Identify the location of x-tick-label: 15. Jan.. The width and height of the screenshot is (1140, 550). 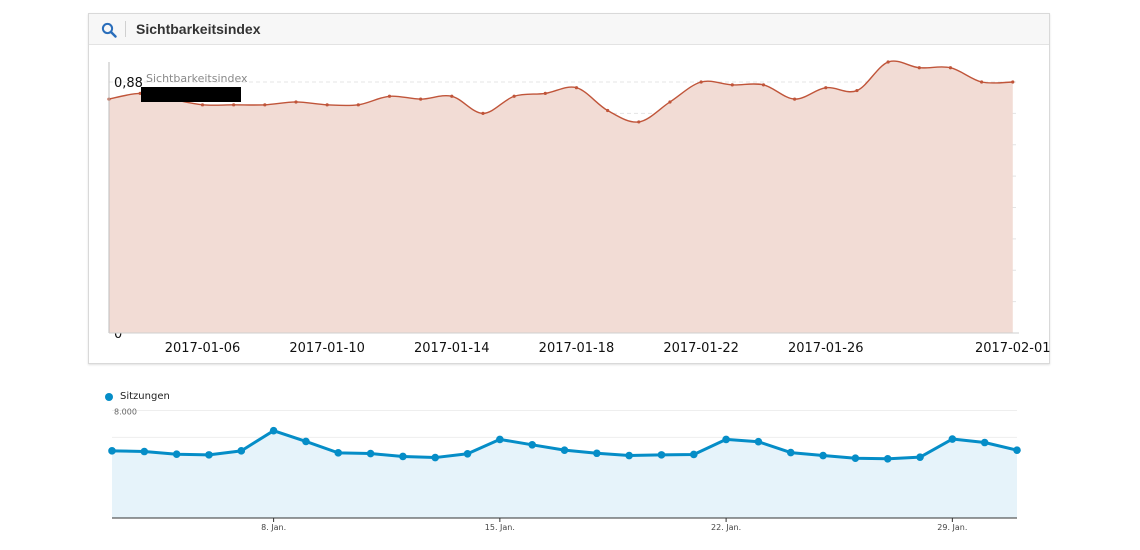
(500, 527).